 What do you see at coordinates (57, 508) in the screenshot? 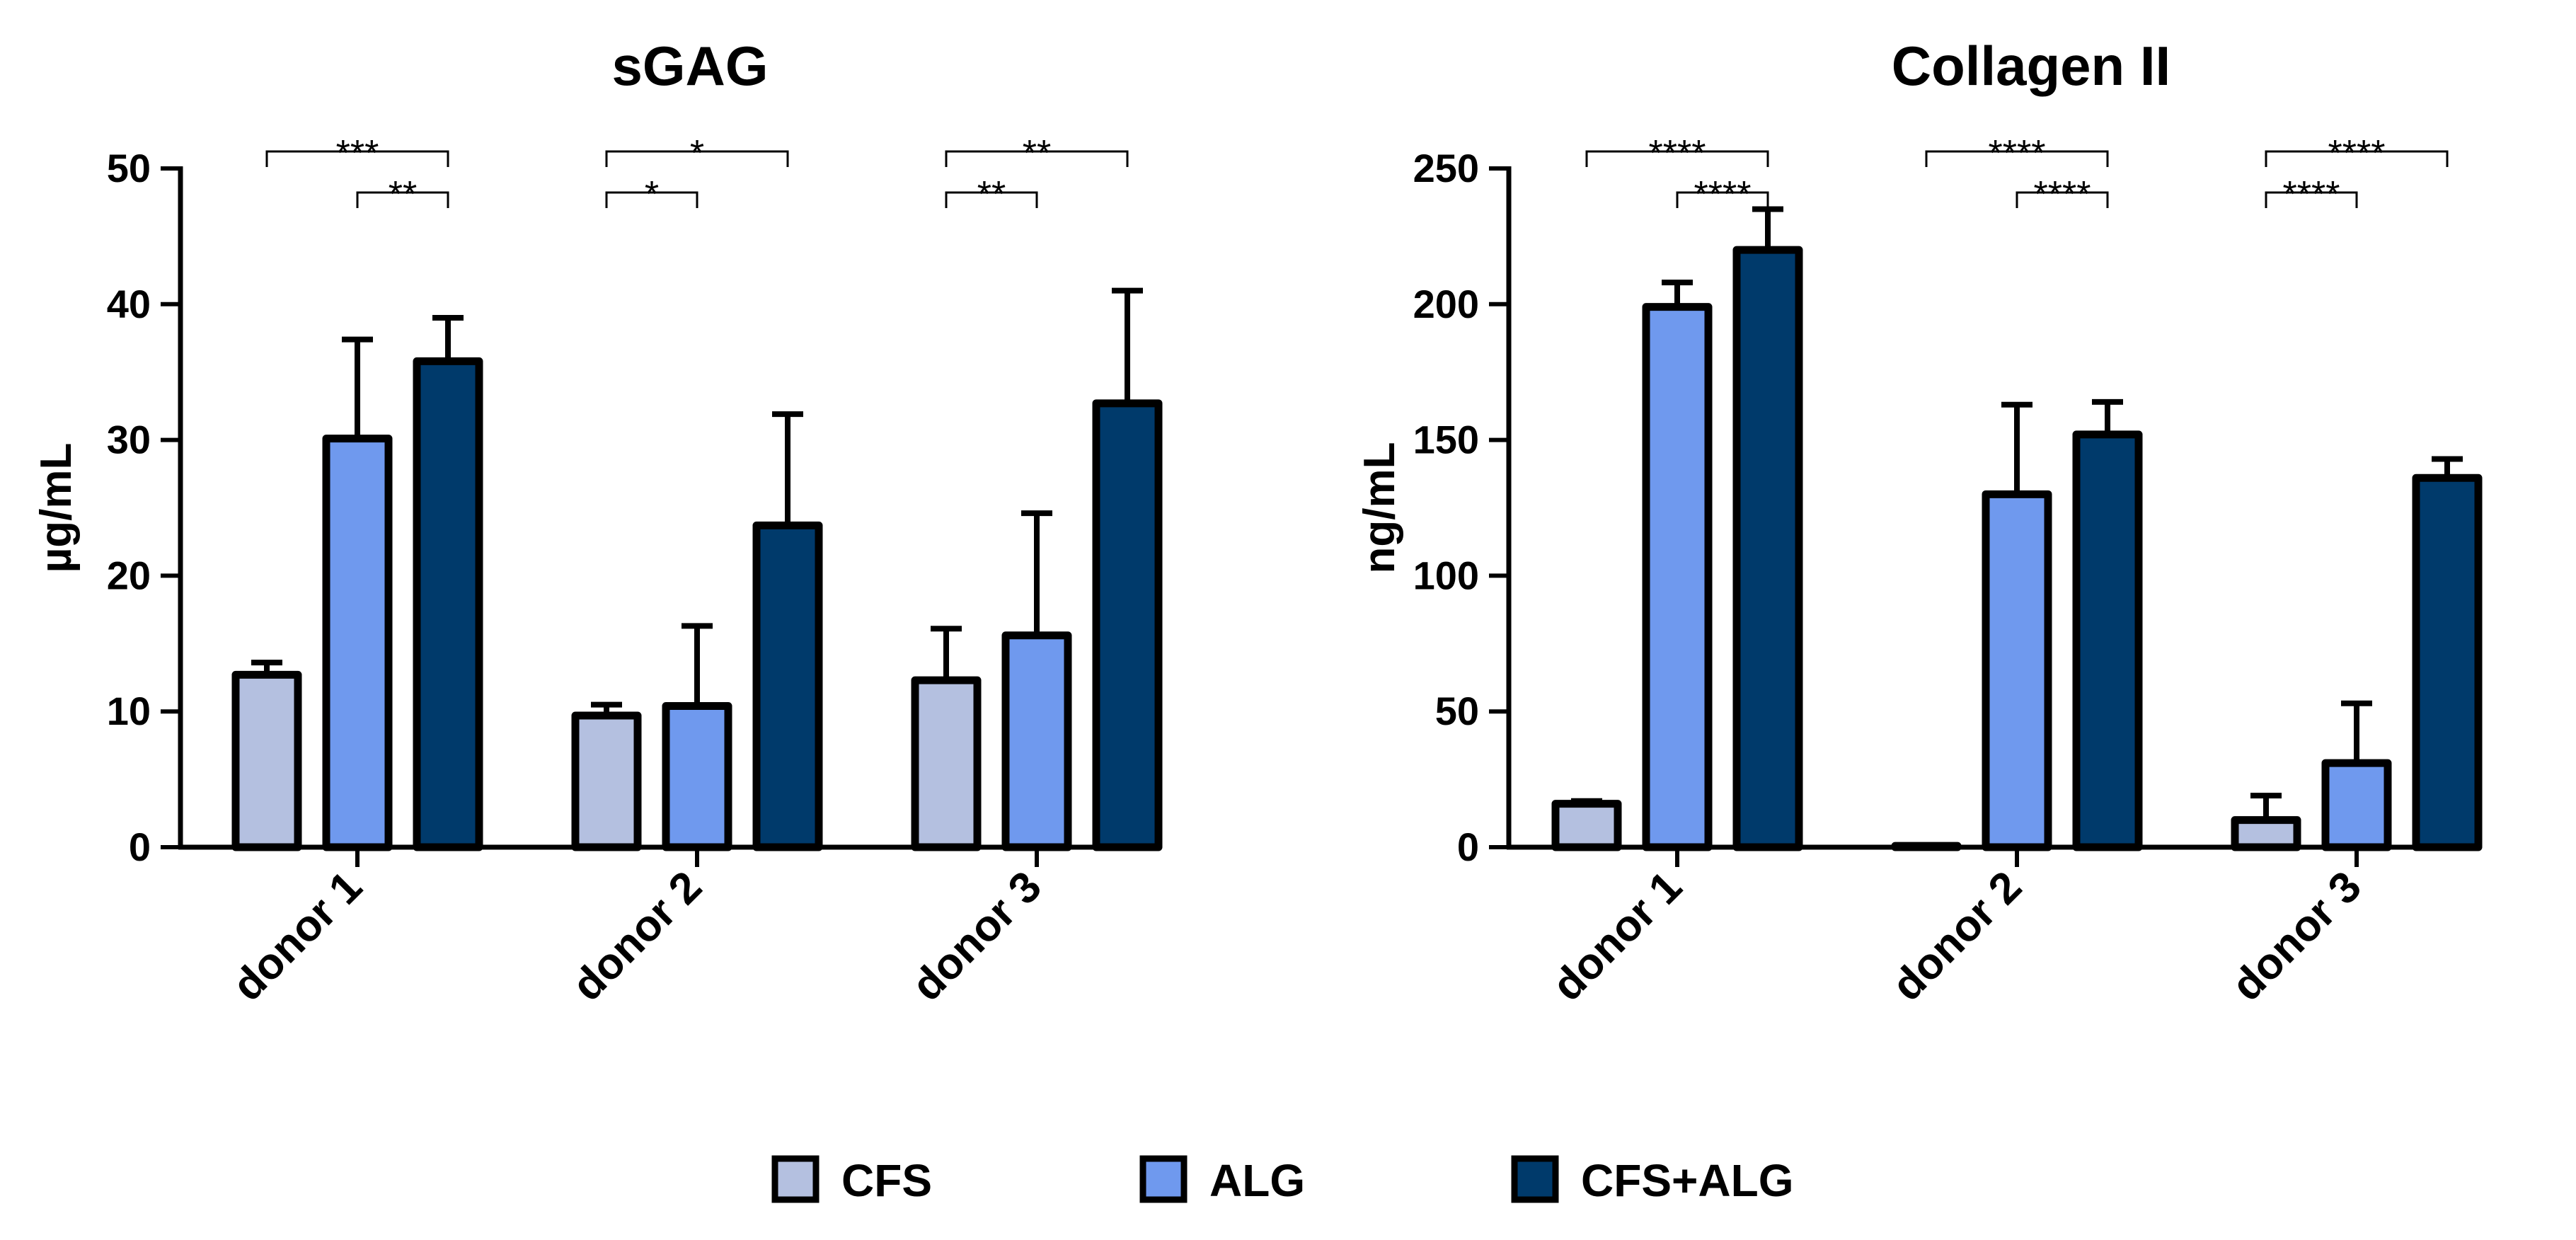
I see `y-axis-label: µg/mL` at bounding box center [57, 508].